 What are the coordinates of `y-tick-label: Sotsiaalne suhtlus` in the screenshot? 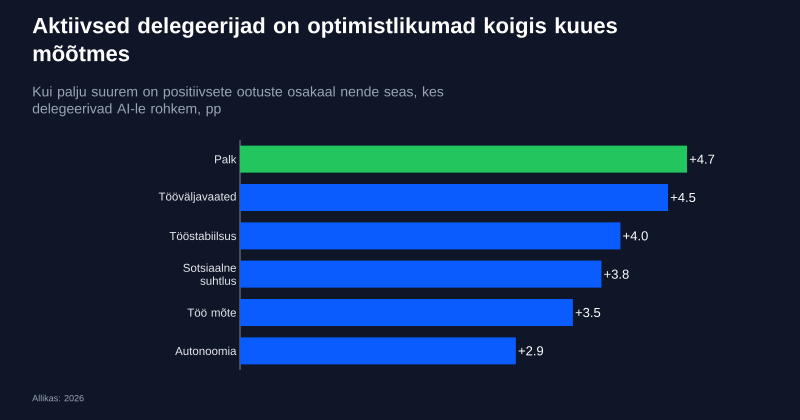 It's located at (209, 274).